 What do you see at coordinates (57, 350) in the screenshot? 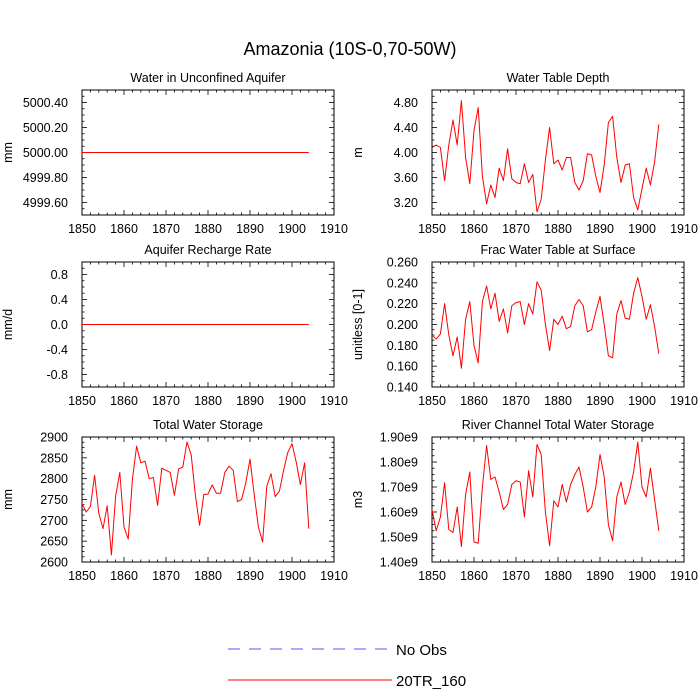
I see `y-tick-label: -0.4` at bounding box center [57, 350].